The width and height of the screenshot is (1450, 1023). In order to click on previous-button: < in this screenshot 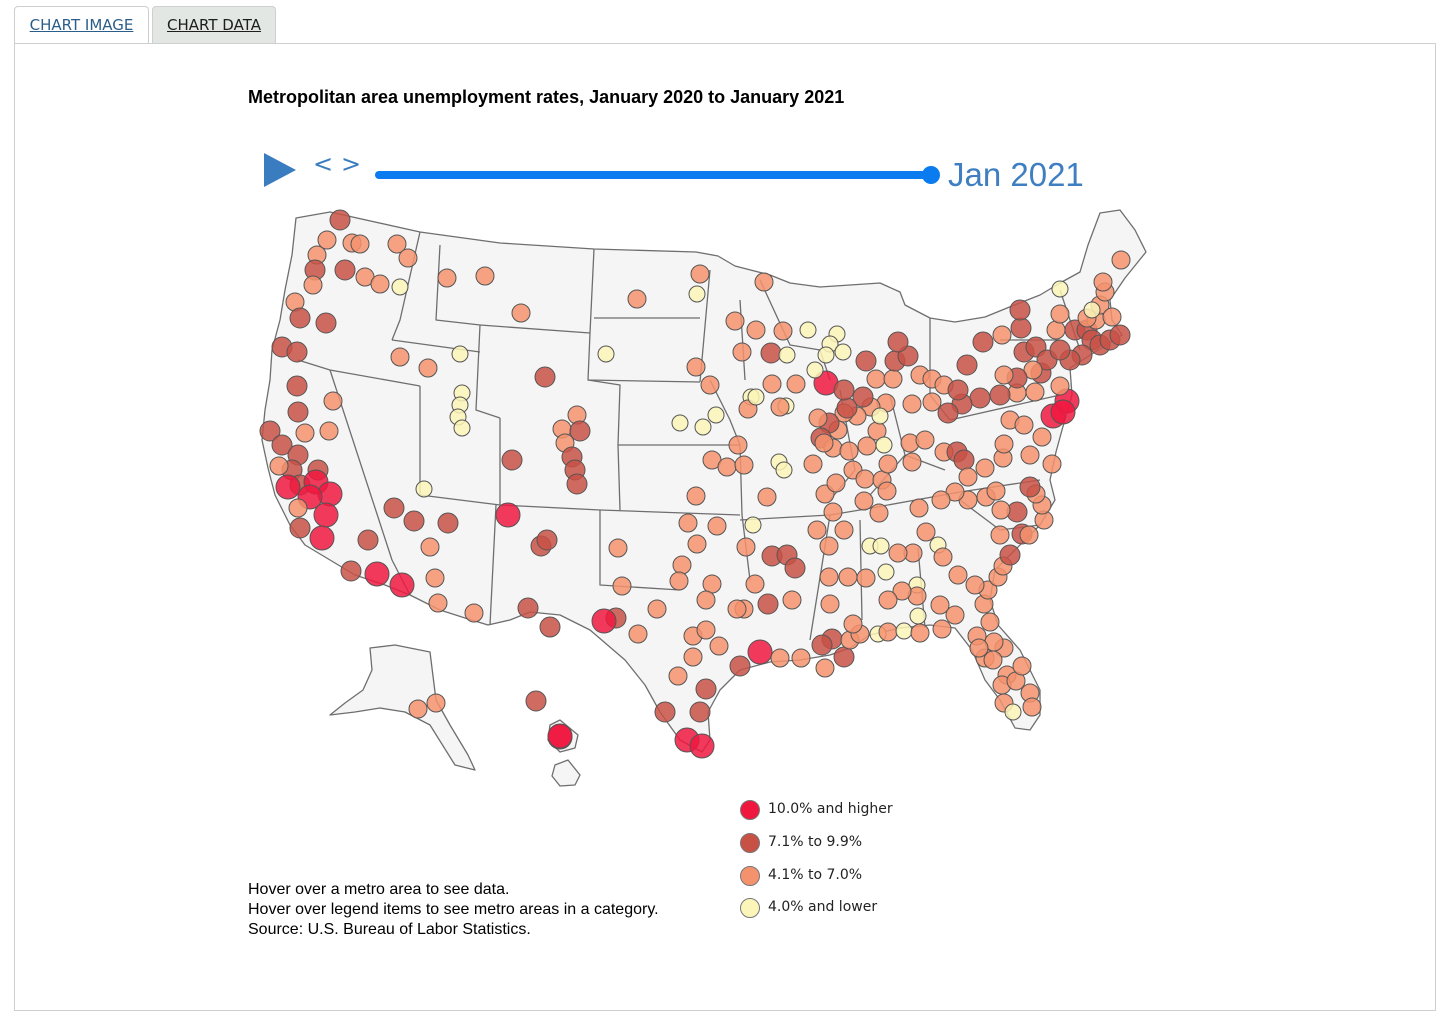, I will do `click(323, 164)`.